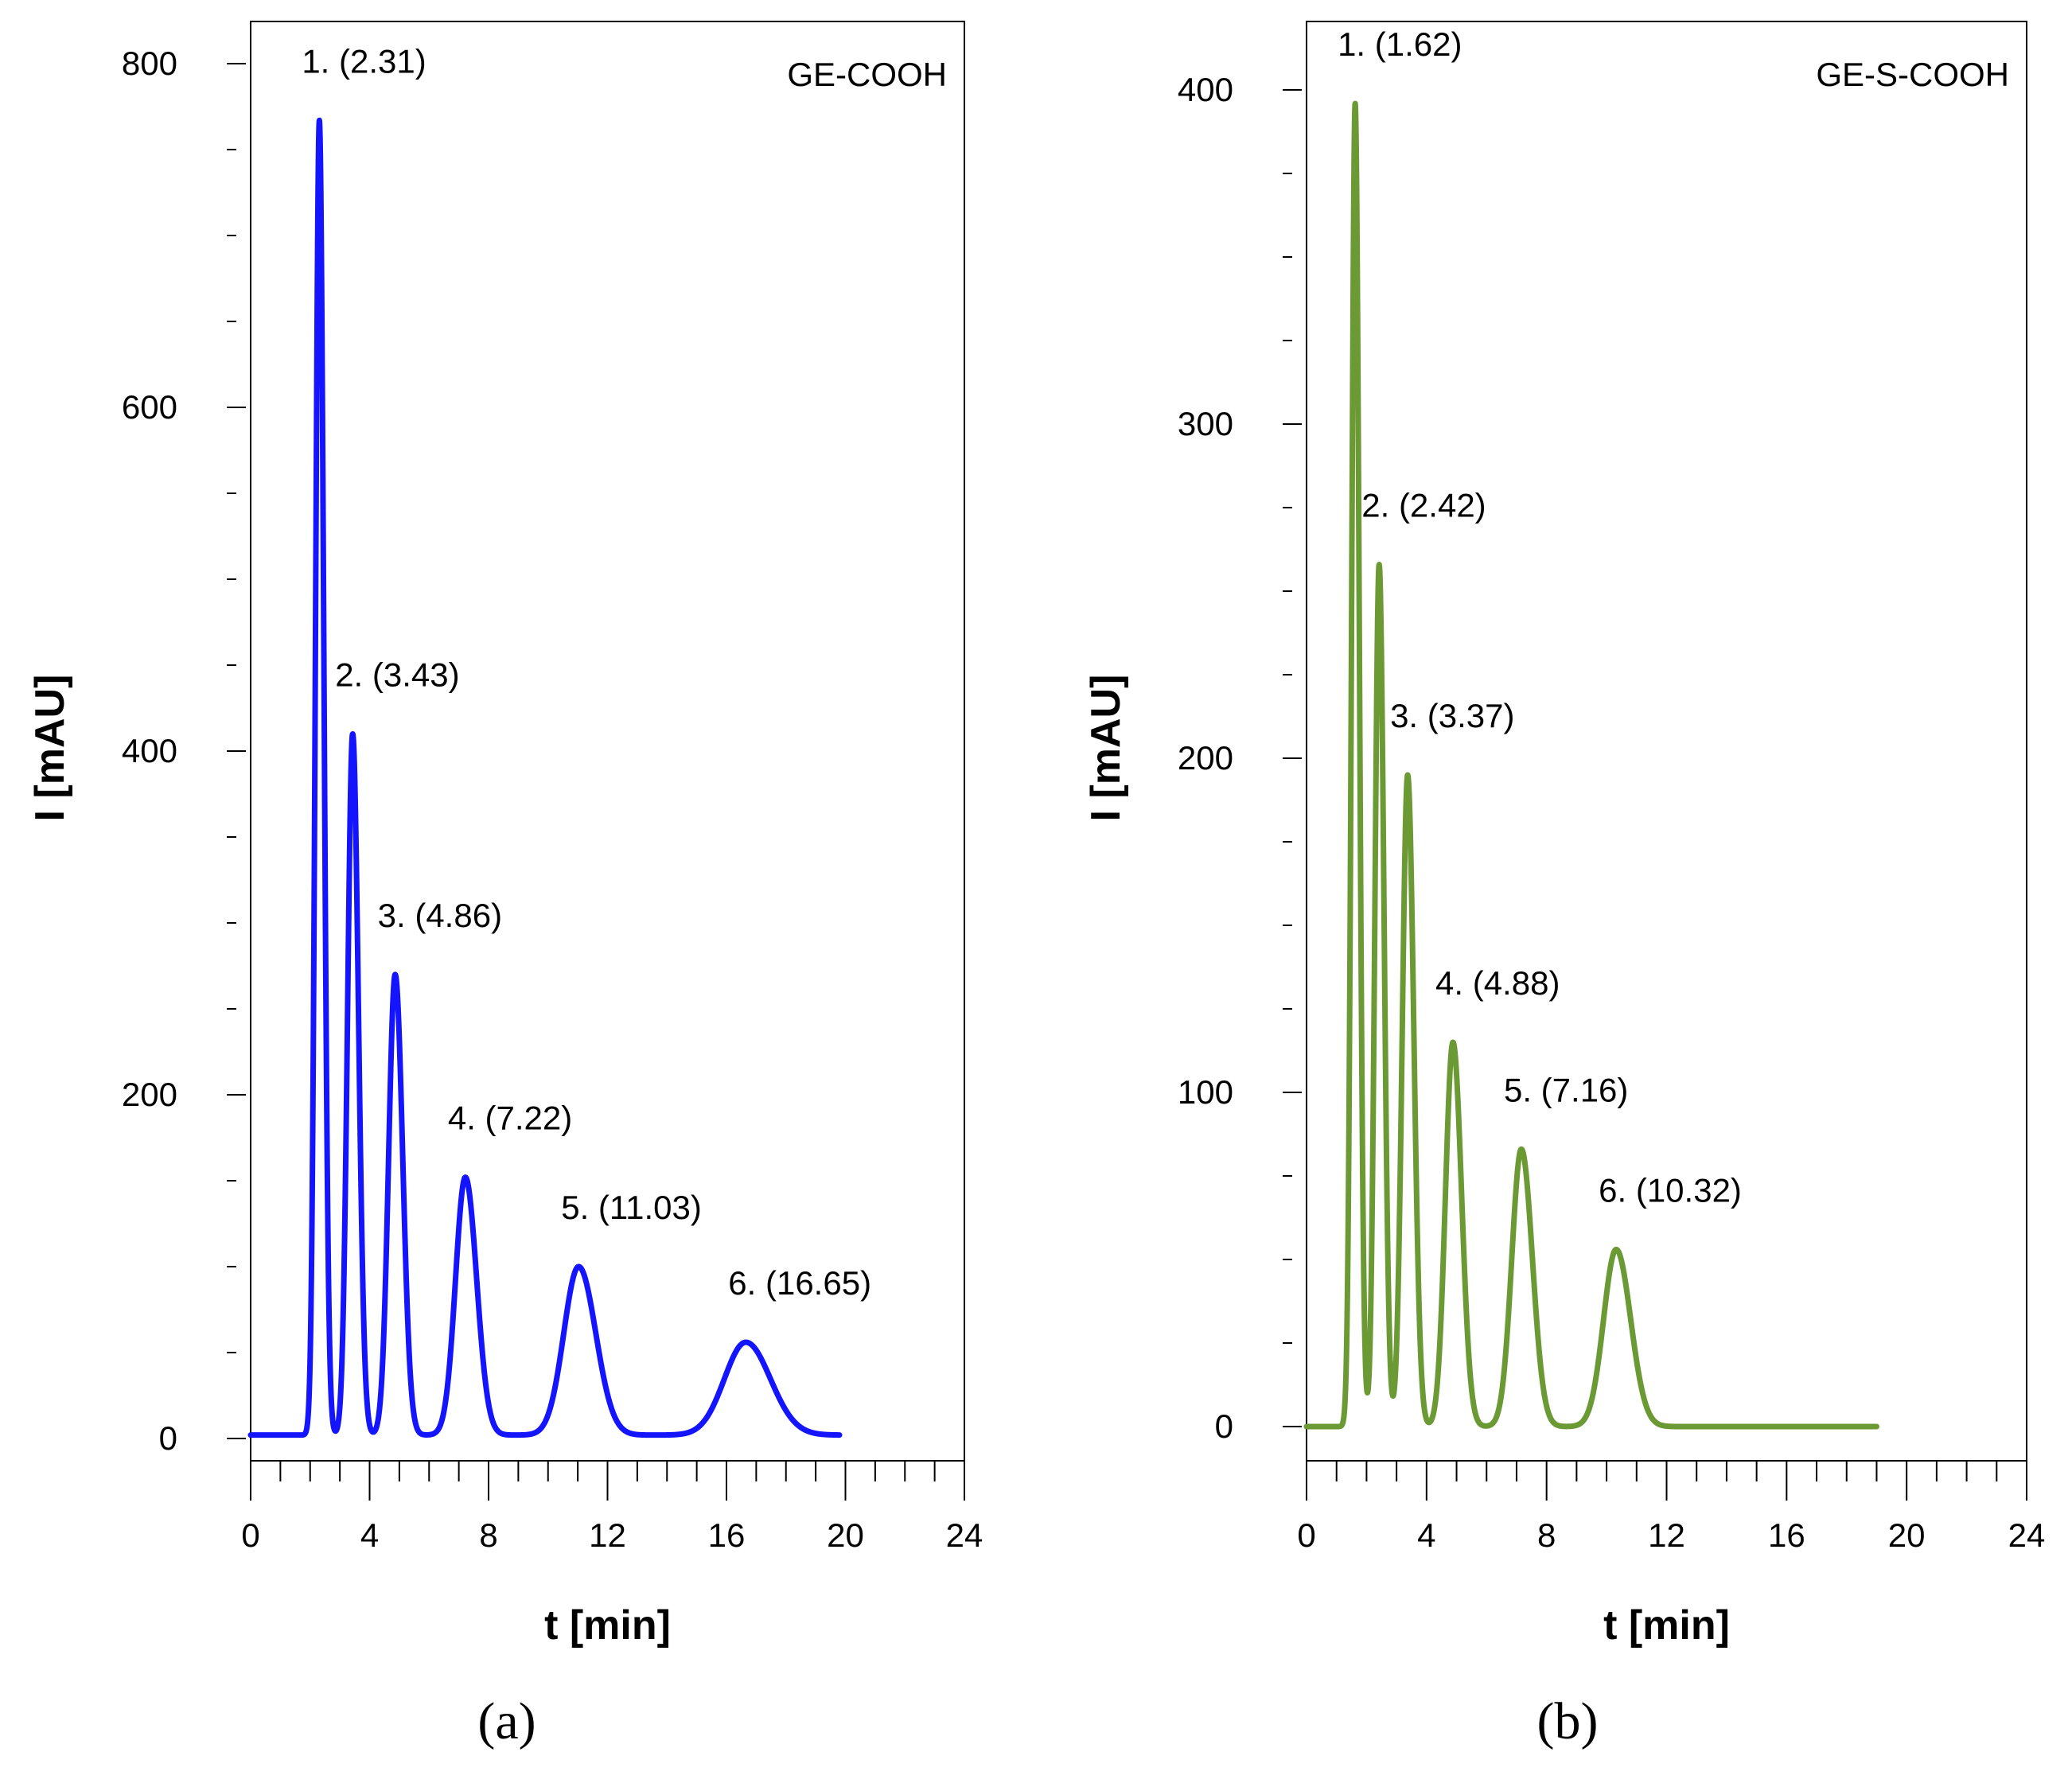 Image resolution: width=2072 pixels, height=1783 pixels. I want to click on peak-label: 5. (7.16), so click(1566, 1089).